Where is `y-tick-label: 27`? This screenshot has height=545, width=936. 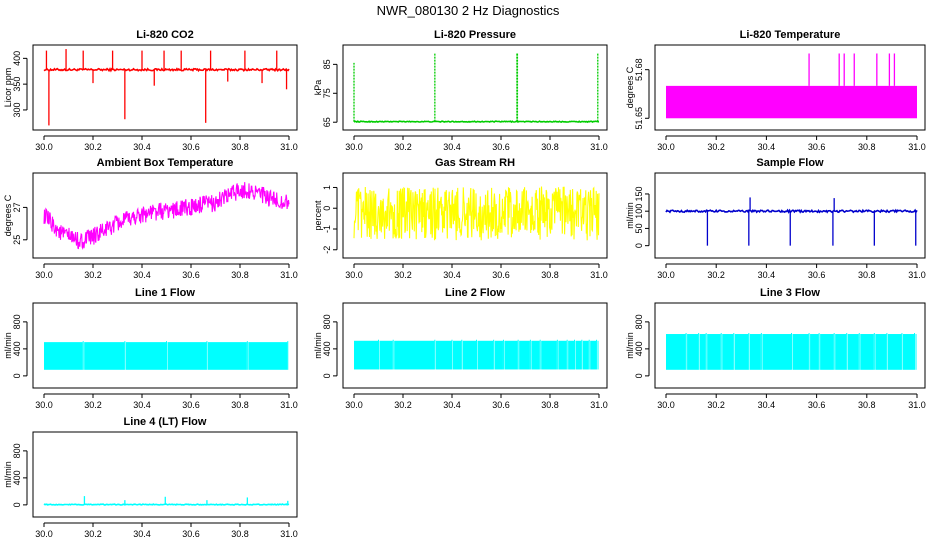 y-tick-label: 27 is located at coordinates (17, 207).